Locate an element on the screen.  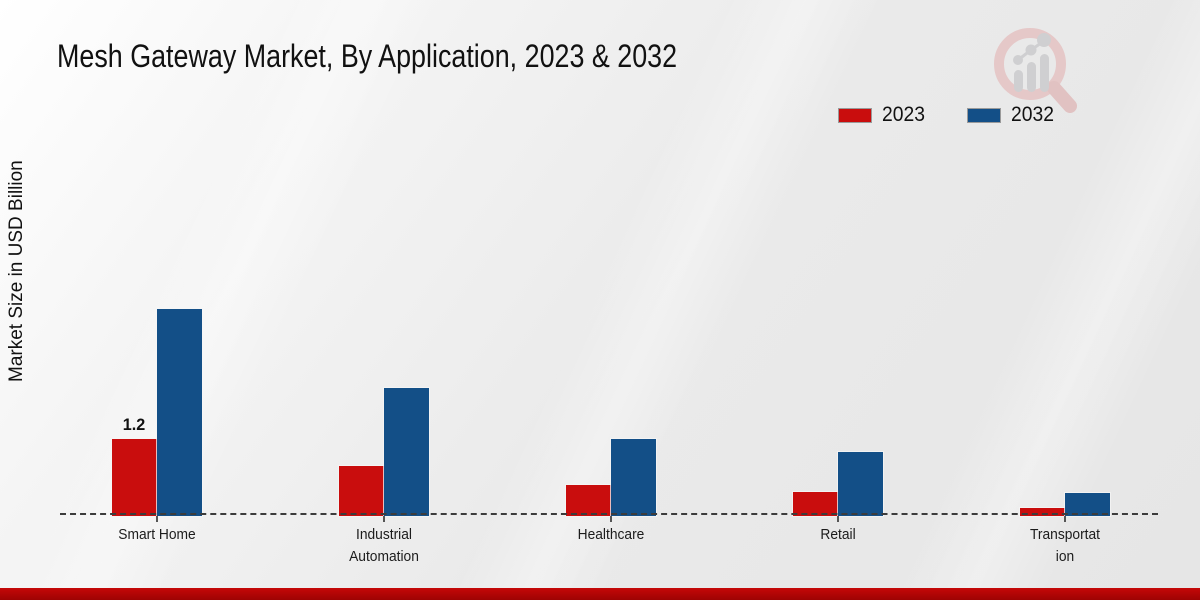
x-axis-tick-healthcare is located at coordinates (610, 519).